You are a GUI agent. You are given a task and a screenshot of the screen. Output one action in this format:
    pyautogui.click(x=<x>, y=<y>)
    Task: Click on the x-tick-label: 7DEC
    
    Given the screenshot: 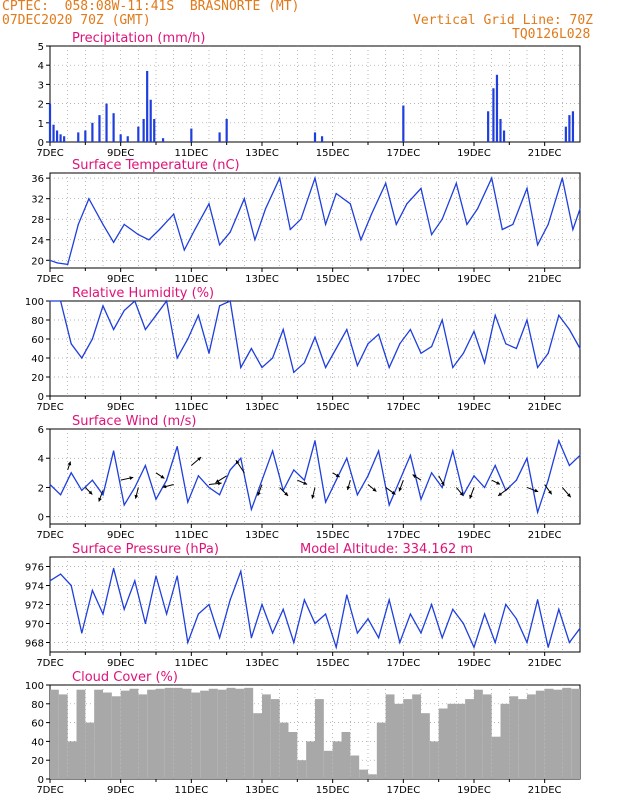 What is the action you would take?
    pyautogui.click(x=49, y=663)
    